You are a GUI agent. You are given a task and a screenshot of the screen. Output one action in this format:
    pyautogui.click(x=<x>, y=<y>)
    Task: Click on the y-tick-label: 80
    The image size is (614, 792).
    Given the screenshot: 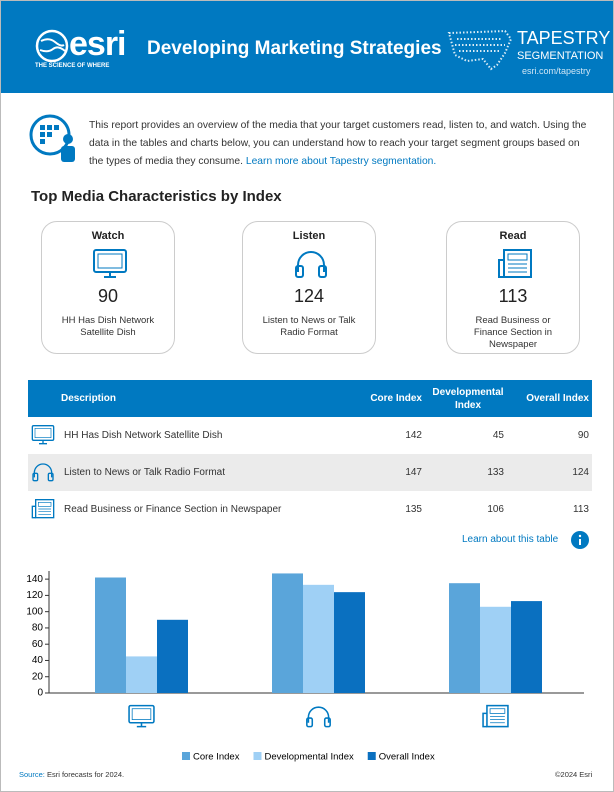 What is the action you would take?
    pyautogui.click(x=38, y=628)
    